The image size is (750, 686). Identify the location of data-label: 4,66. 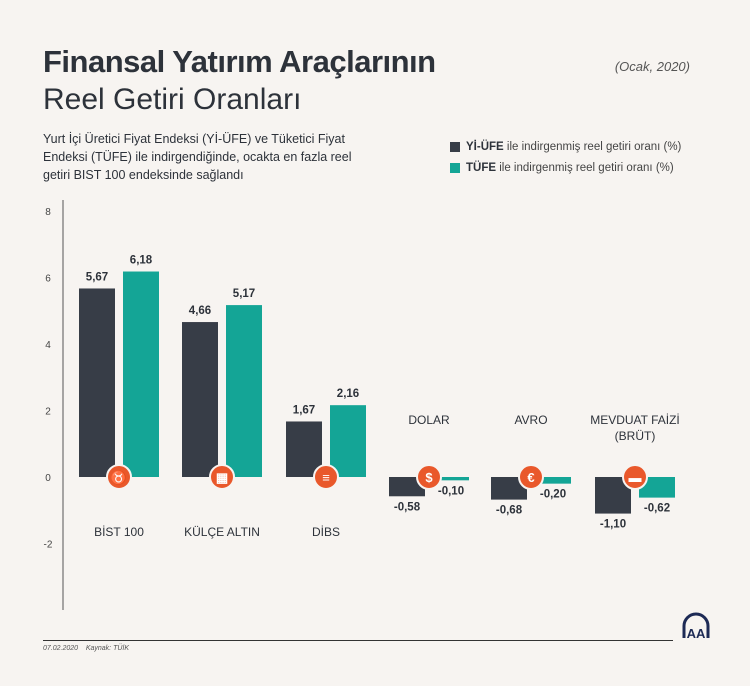
(200, 311).